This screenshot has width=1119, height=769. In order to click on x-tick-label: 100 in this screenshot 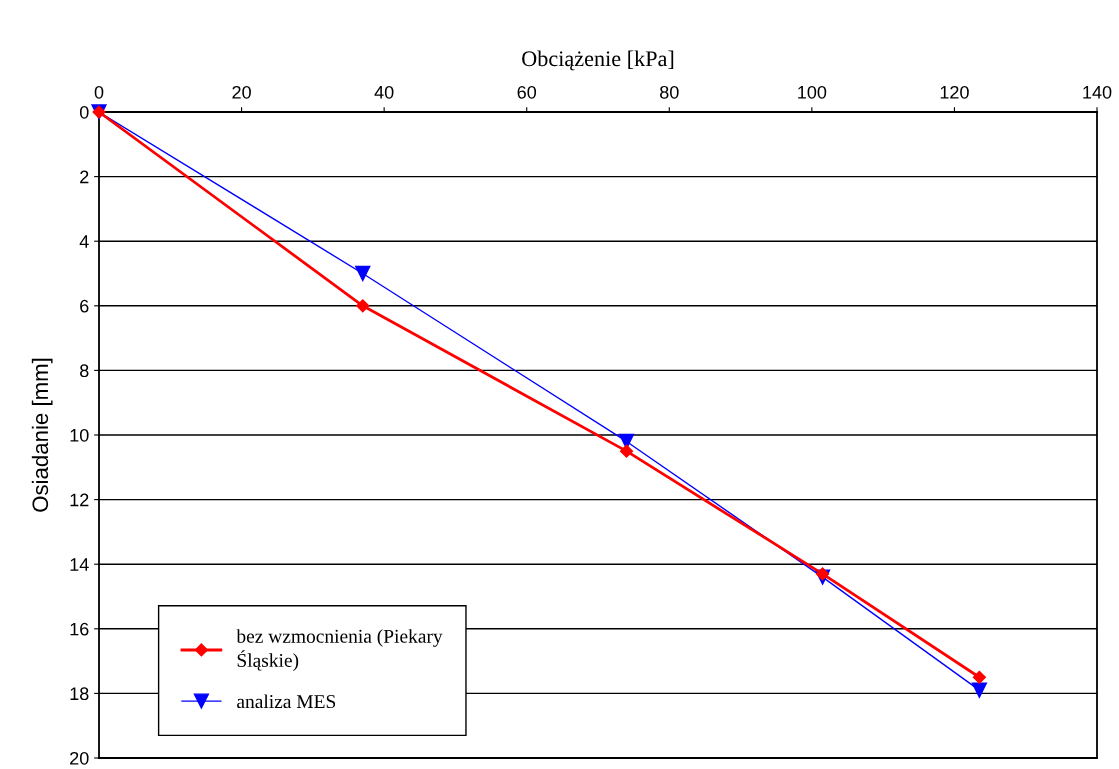, I will do `click(812, 92)`.